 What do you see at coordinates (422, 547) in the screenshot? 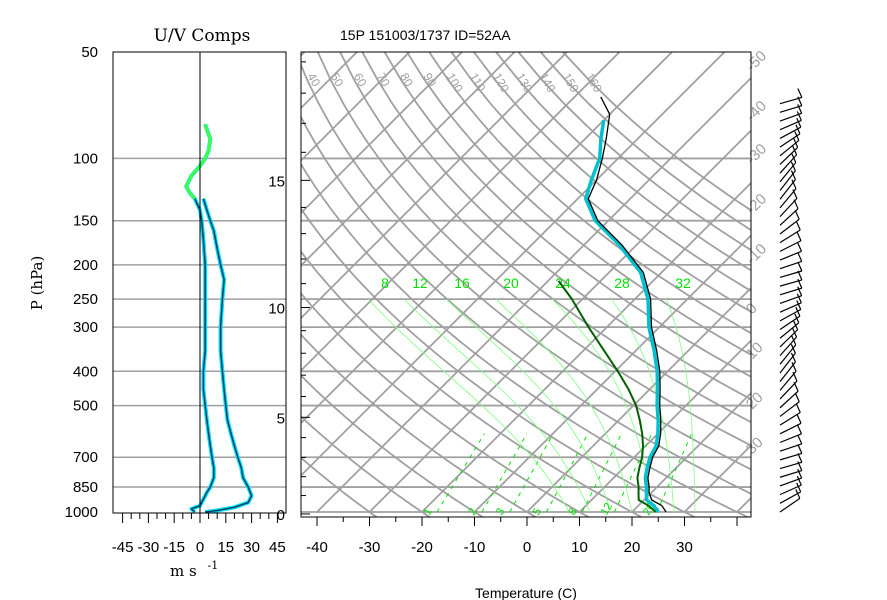
I see `temperature-tick-label: -20` at bounding box center [422, 547].